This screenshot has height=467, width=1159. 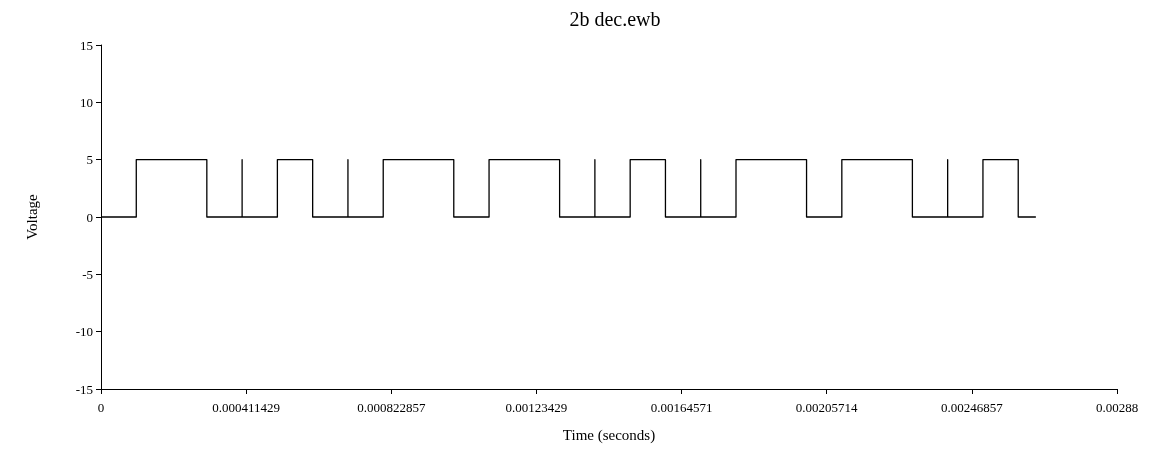 I want to click on y-tick-label: -5, so click(x=87, y=274).